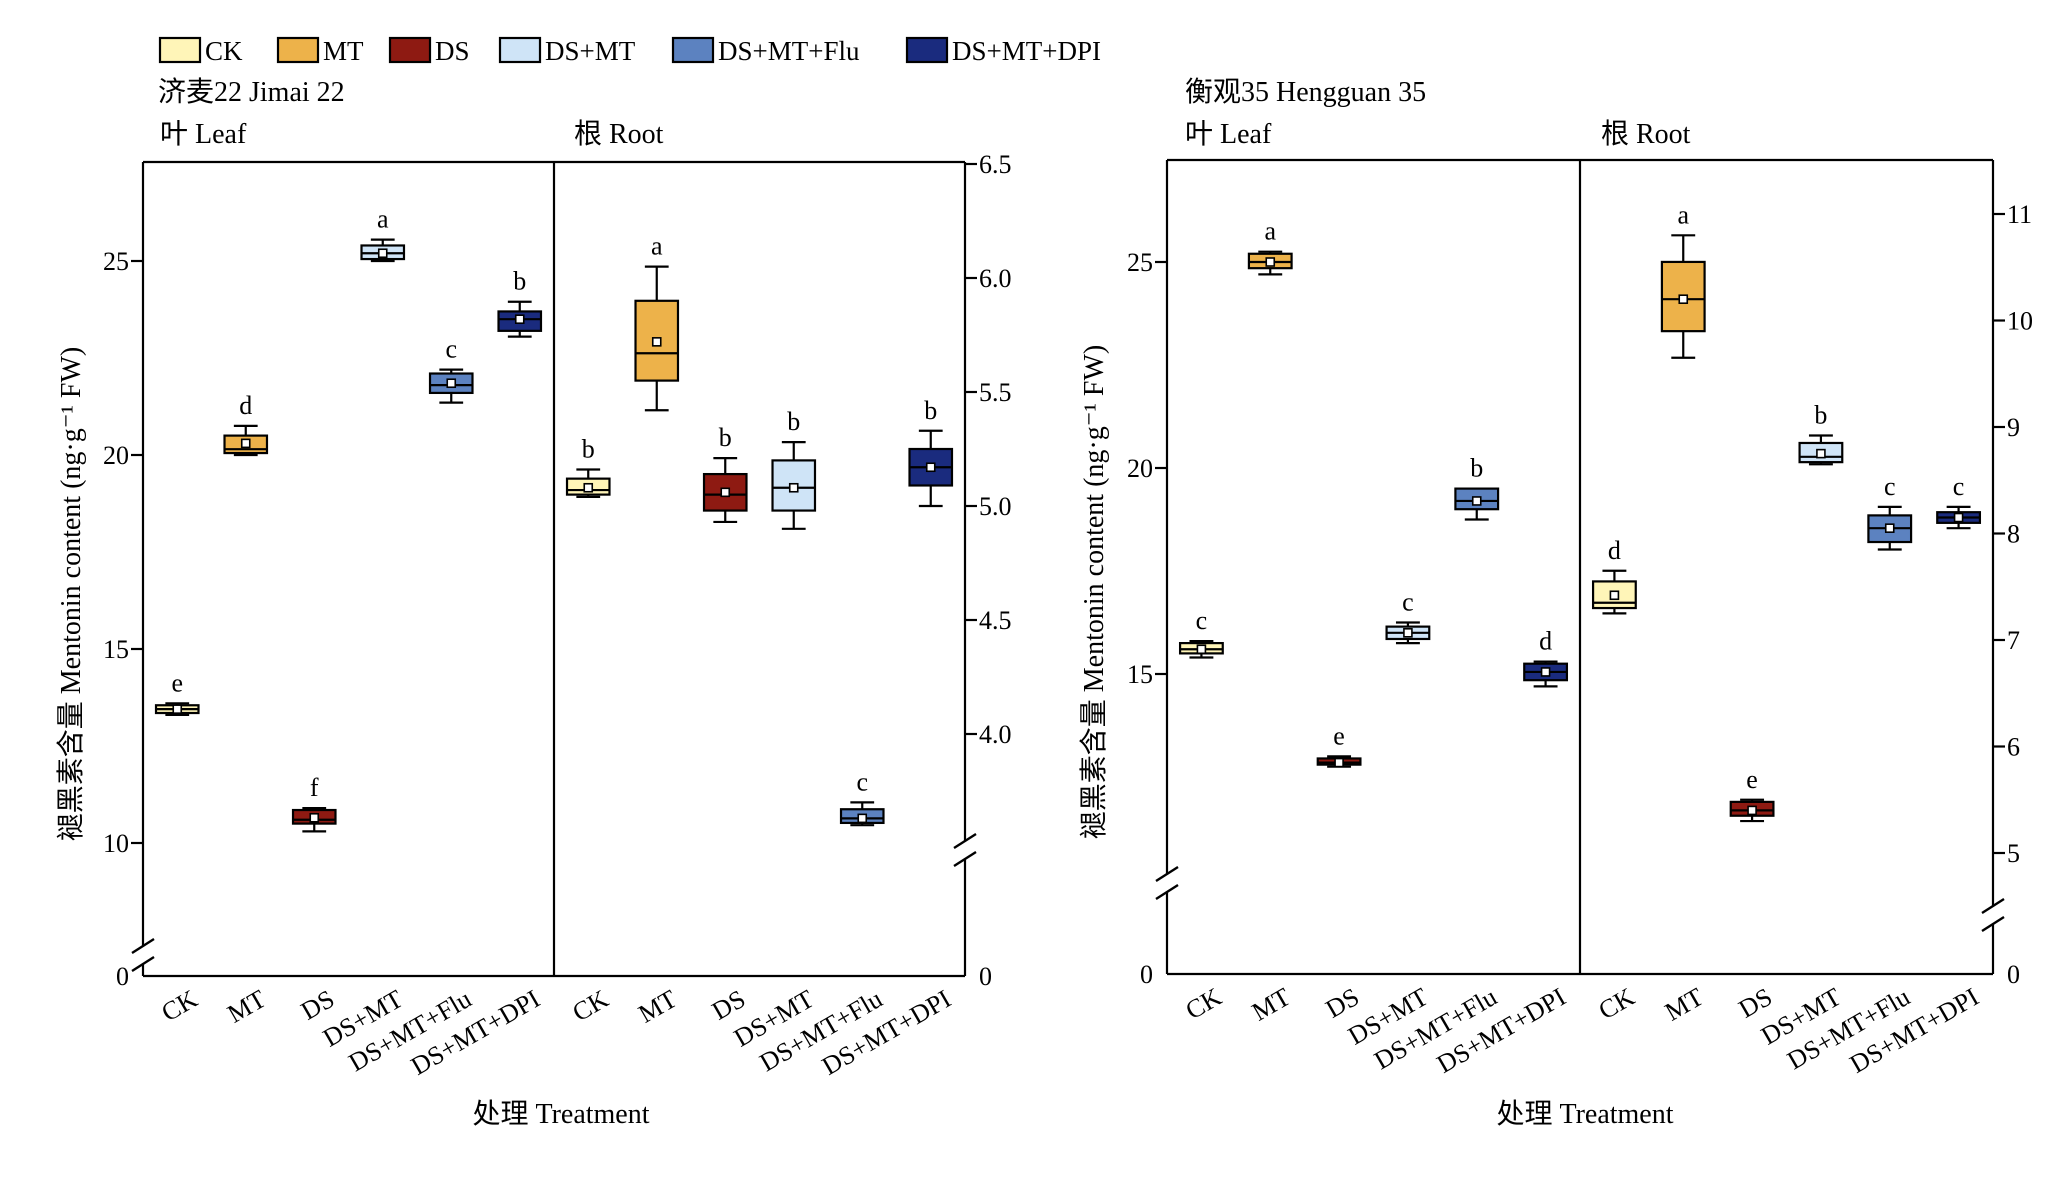 The width and height of the screenshot is (2065, 1184). I want to click on legend-item-ck: CK, so click(200, 51).